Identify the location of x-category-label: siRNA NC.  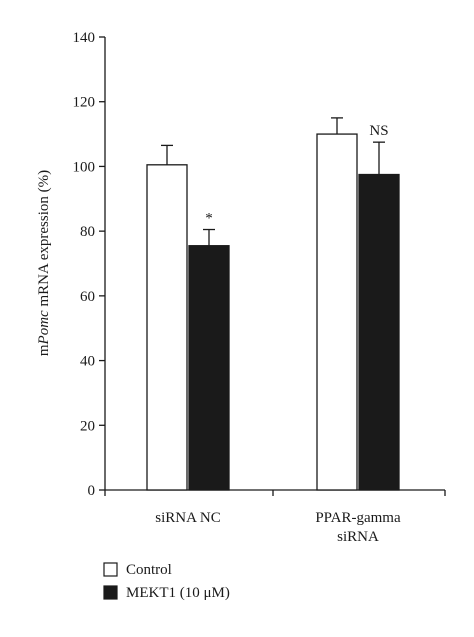
(187, 518).